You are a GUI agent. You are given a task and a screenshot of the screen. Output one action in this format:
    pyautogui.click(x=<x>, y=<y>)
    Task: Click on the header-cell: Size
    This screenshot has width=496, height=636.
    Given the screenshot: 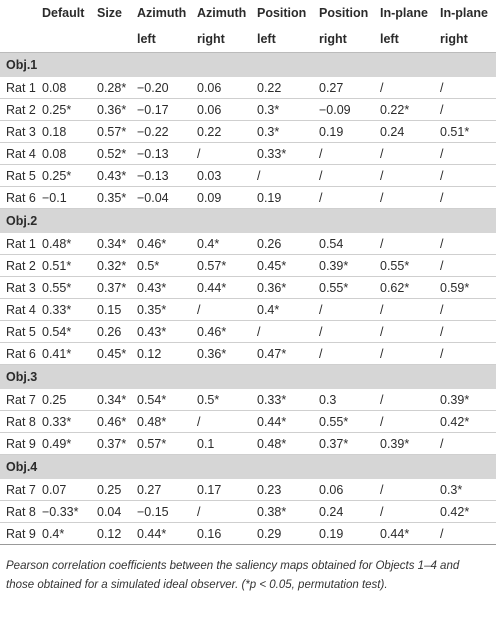 What is the action you would take?
    pyautogui.click(x=110, y=13)
    